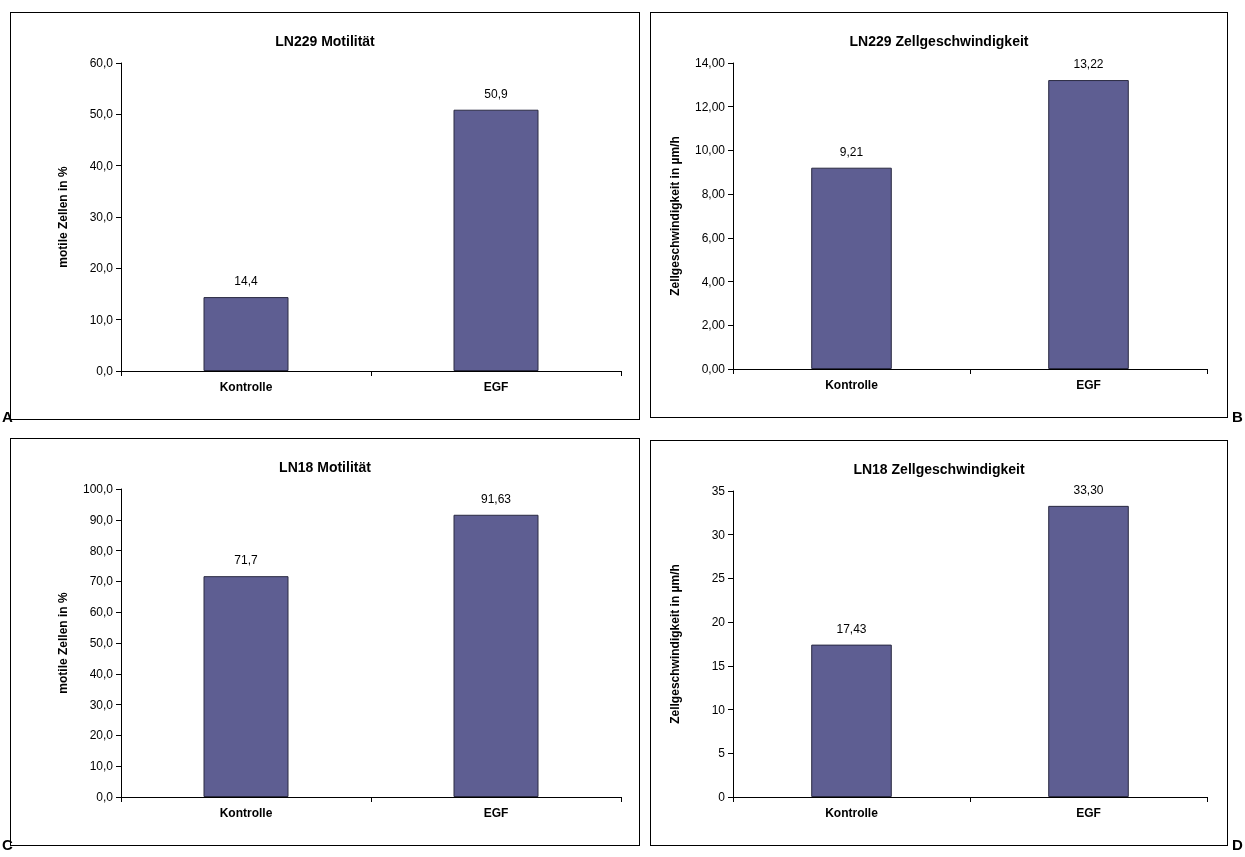  What do you see at coordinates (851, 628) in the screenshot?
I see `data-label: 17,43` at bounding box center [851, 628].